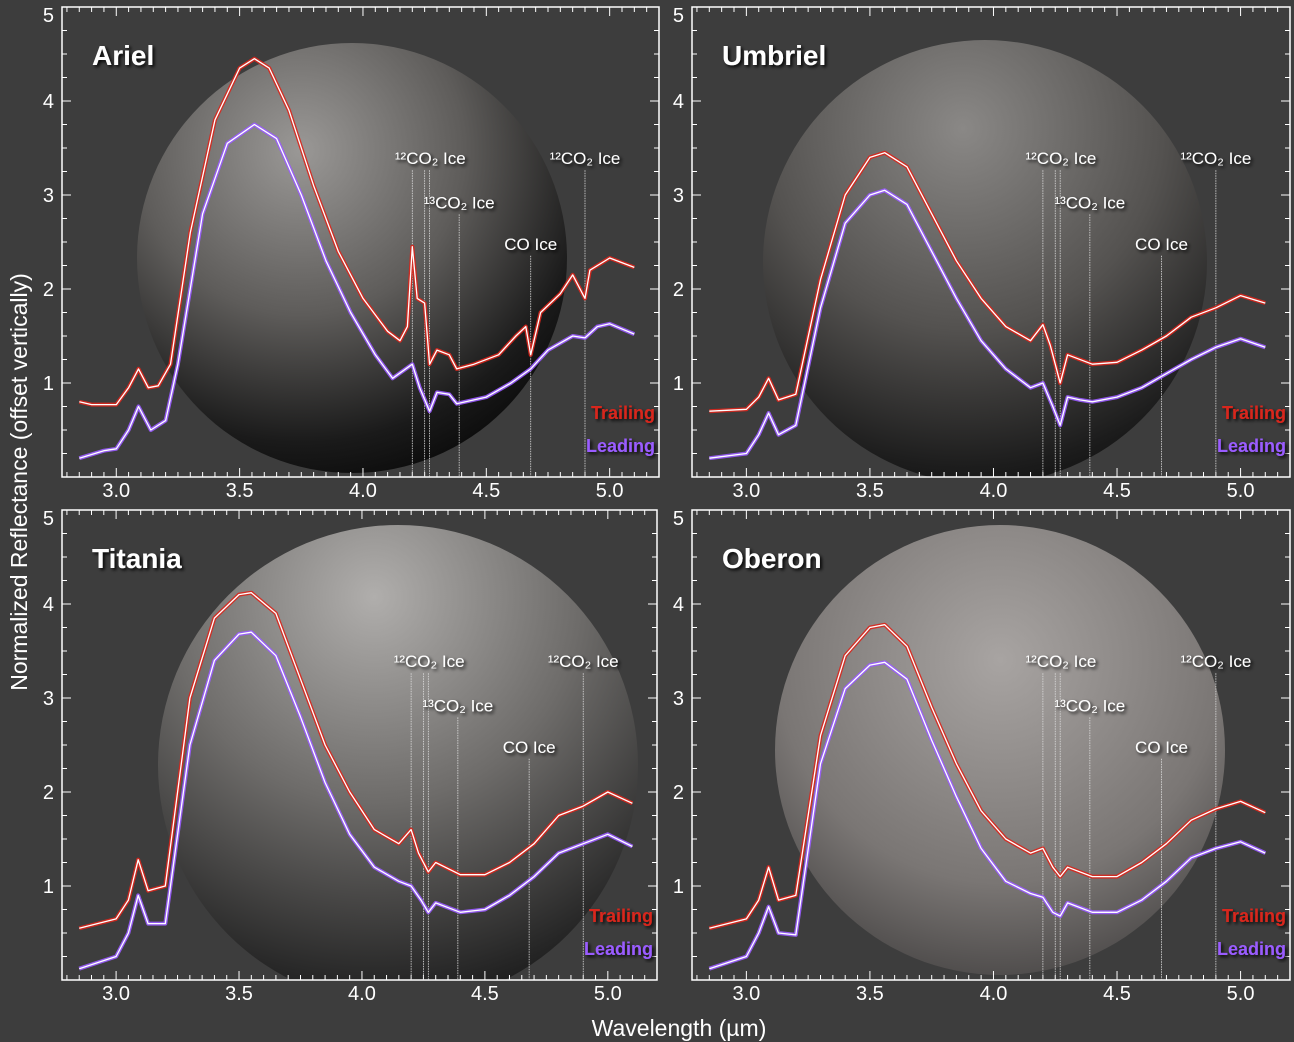  Describe the element at coordinates (137, 558) in the screenshot. I see `panel-title: Titania` at that location.